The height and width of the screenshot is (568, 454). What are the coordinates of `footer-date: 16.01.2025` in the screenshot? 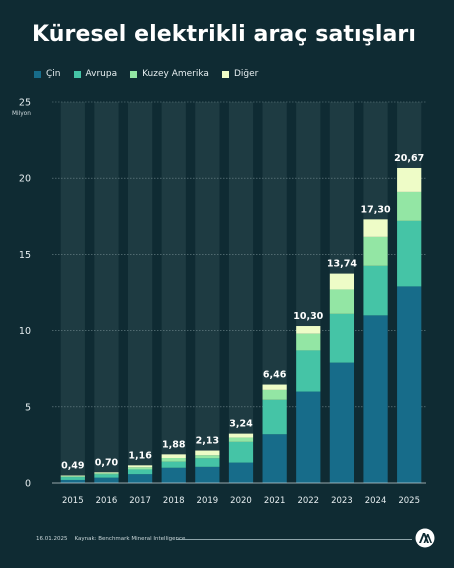 It's located at (52, 539).